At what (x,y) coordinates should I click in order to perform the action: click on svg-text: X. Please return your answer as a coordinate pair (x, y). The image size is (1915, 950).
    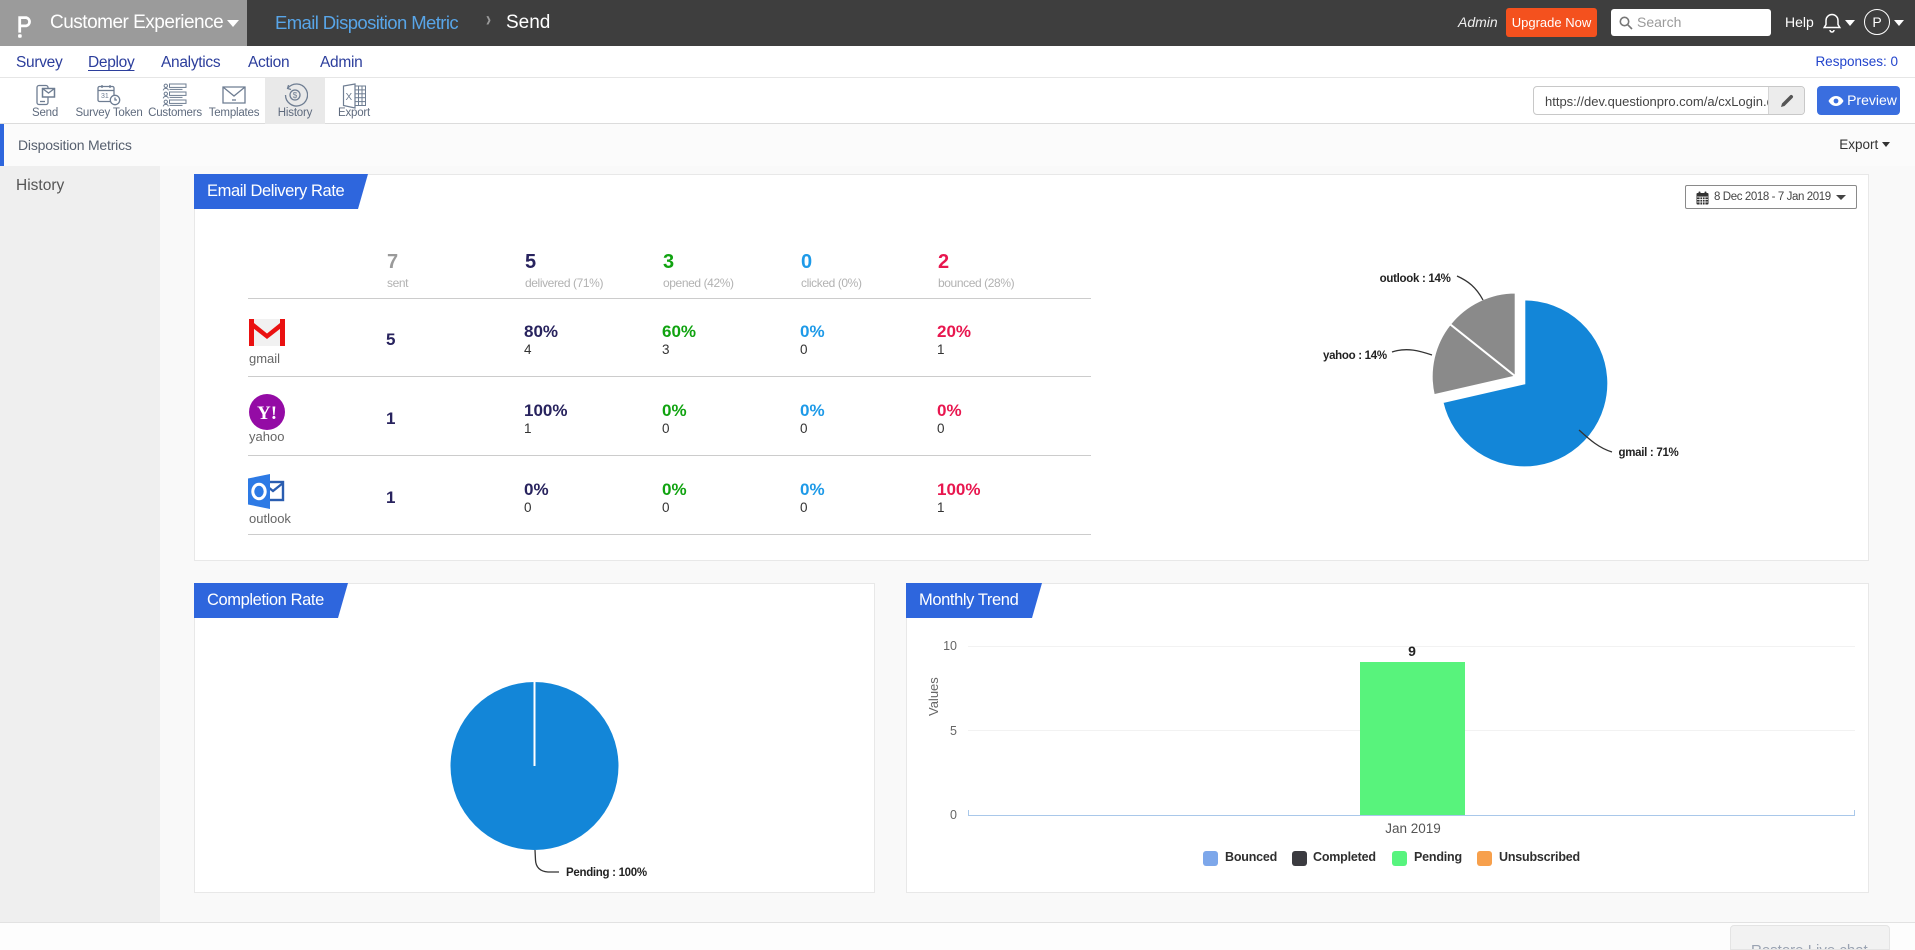
    Looking at the image, I should click on (349, 97).